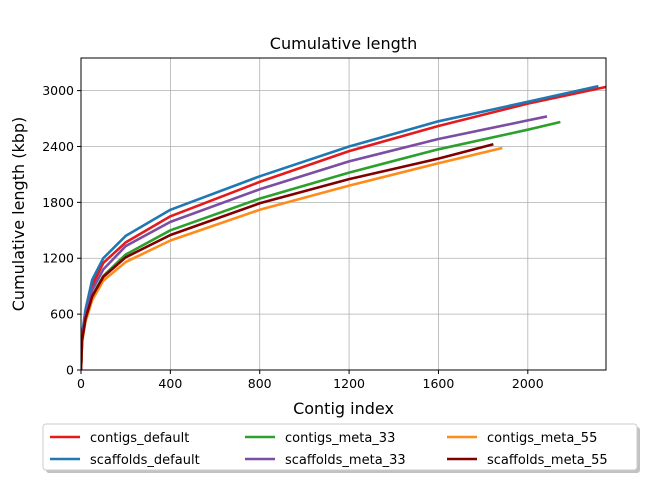 Image resolution: width=666 pixels, height=490 pixels. What do you see at coordinates (310, 380) in the screenshot?
I see `x-axis-ticks: 0 400 800 1200 1600 2000` at bounding box center [310, 380].